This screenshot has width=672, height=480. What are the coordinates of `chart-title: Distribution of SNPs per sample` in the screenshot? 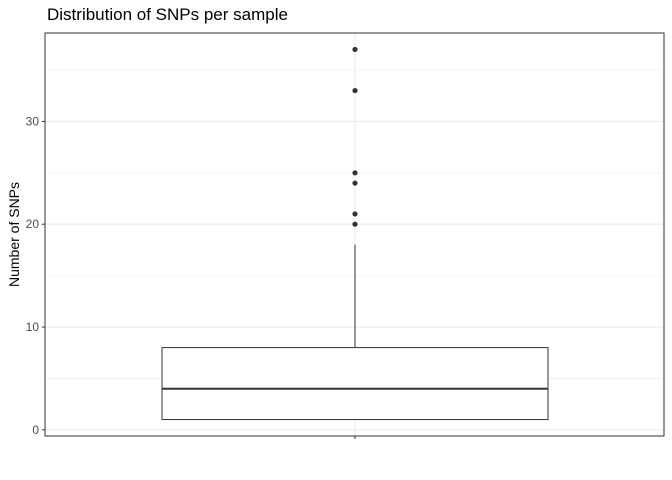 It's located at (167, 14).